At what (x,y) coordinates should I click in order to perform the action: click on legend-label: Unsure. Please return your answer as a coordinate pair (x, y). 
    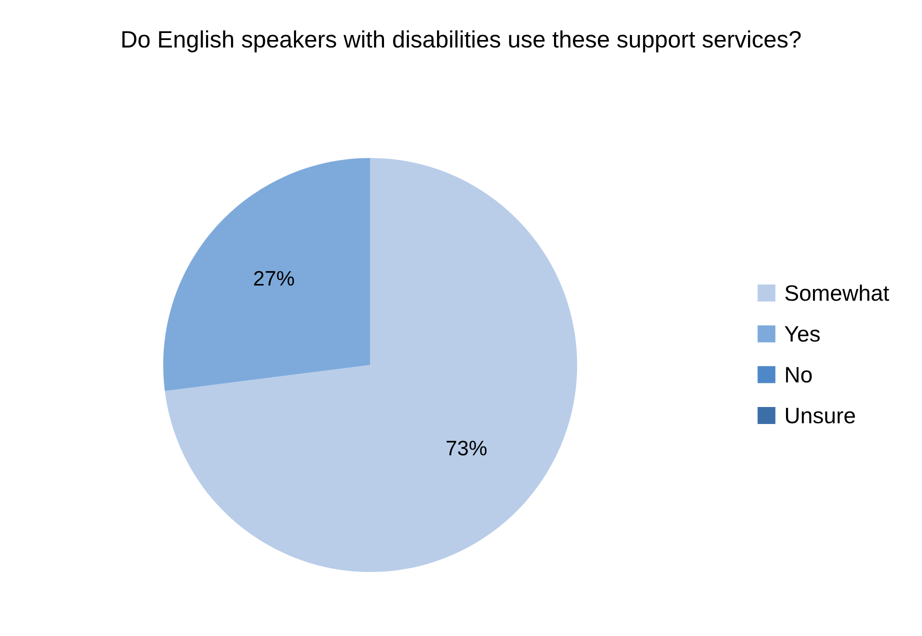
    Looking at the image, I should click on (820, 416).